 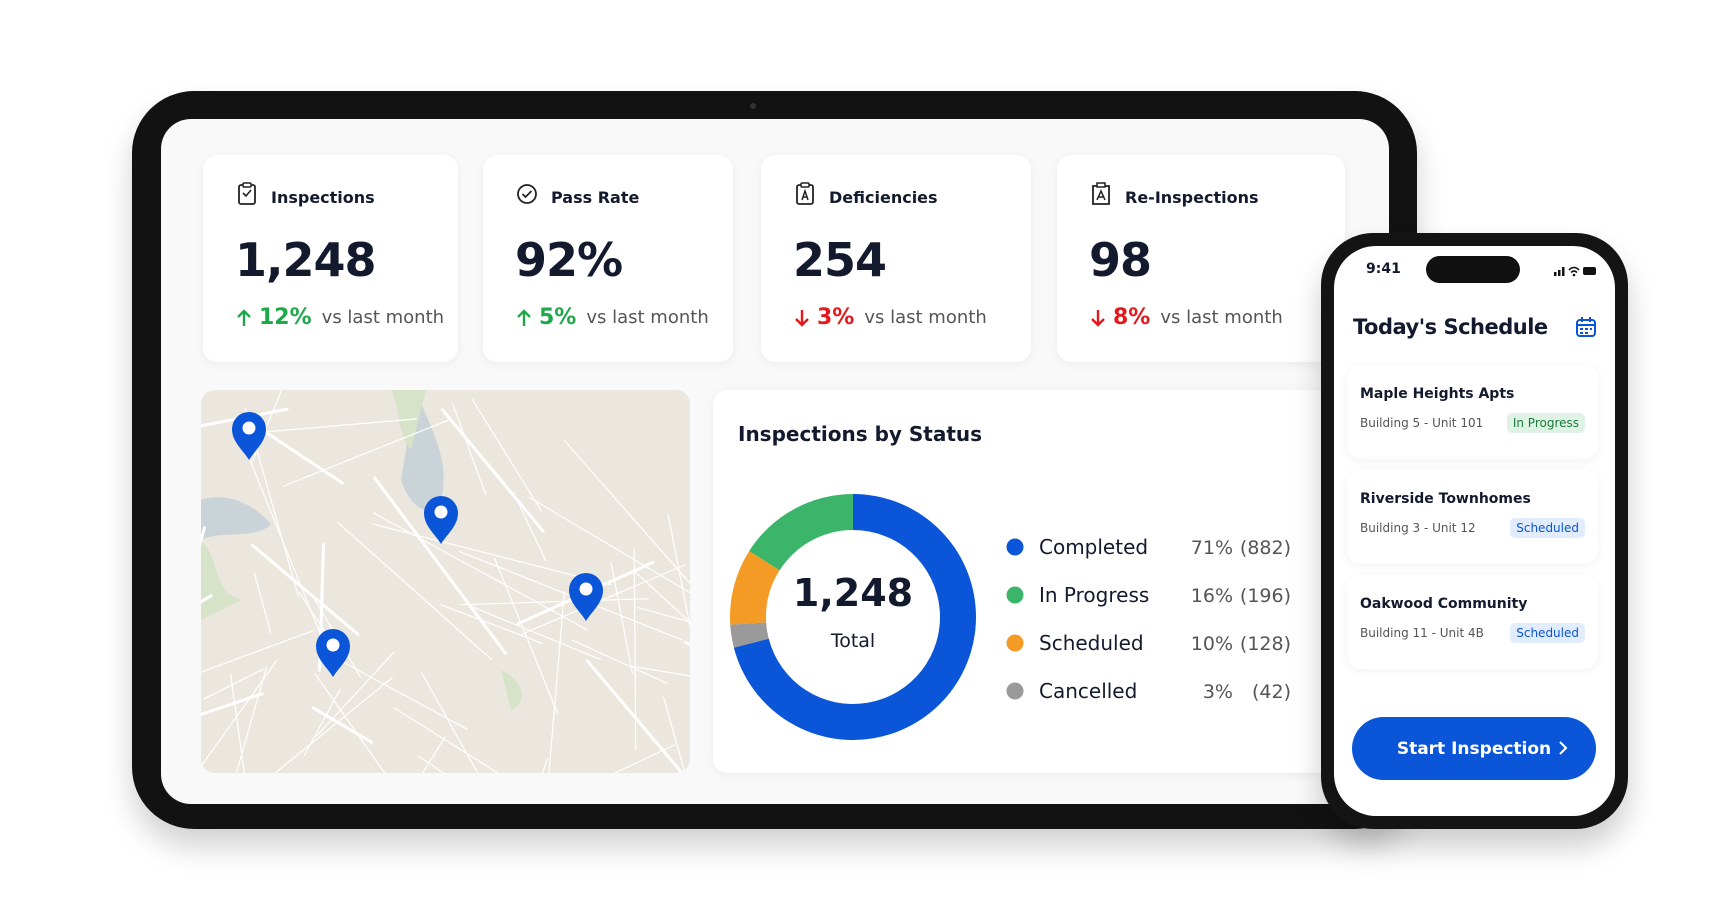 I want to click on legend-label: Completed, so click(x=1093, y=547).